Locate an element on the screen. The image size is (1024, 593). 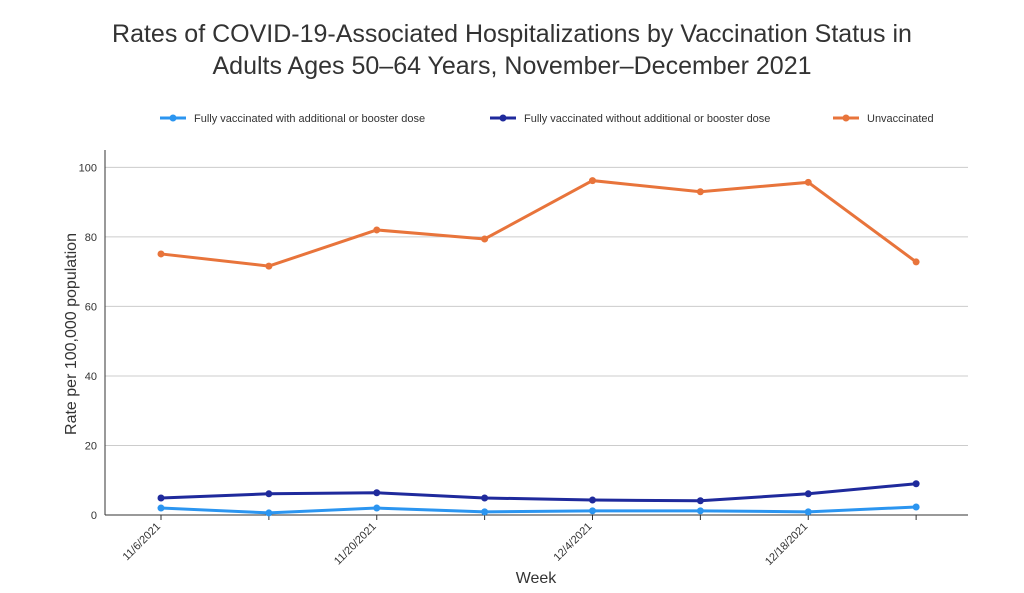
y-tick-label: 40 is located at coordinates (91, 377).